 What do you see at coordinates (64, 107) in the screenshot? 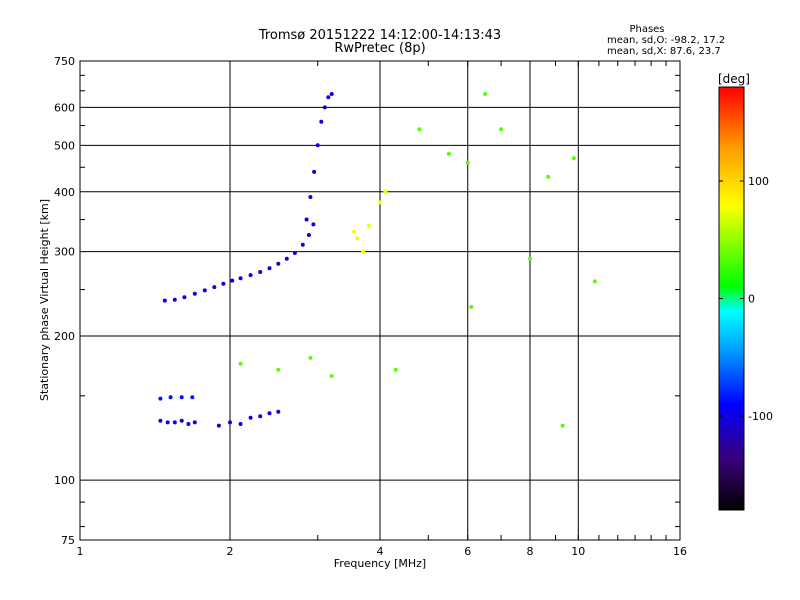
I see `y-tick-label: 600` at bounding box center [64, 107].